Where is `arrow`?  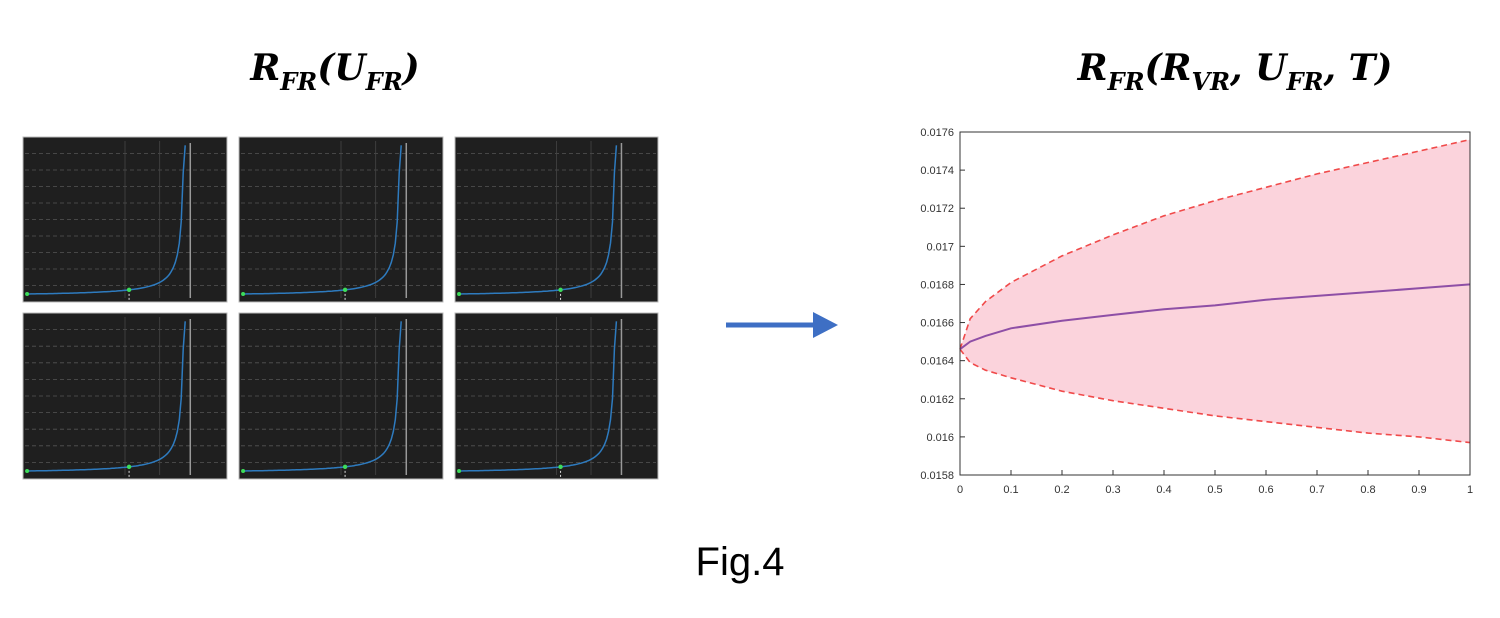 arrow is located at coordinates (782, 325).